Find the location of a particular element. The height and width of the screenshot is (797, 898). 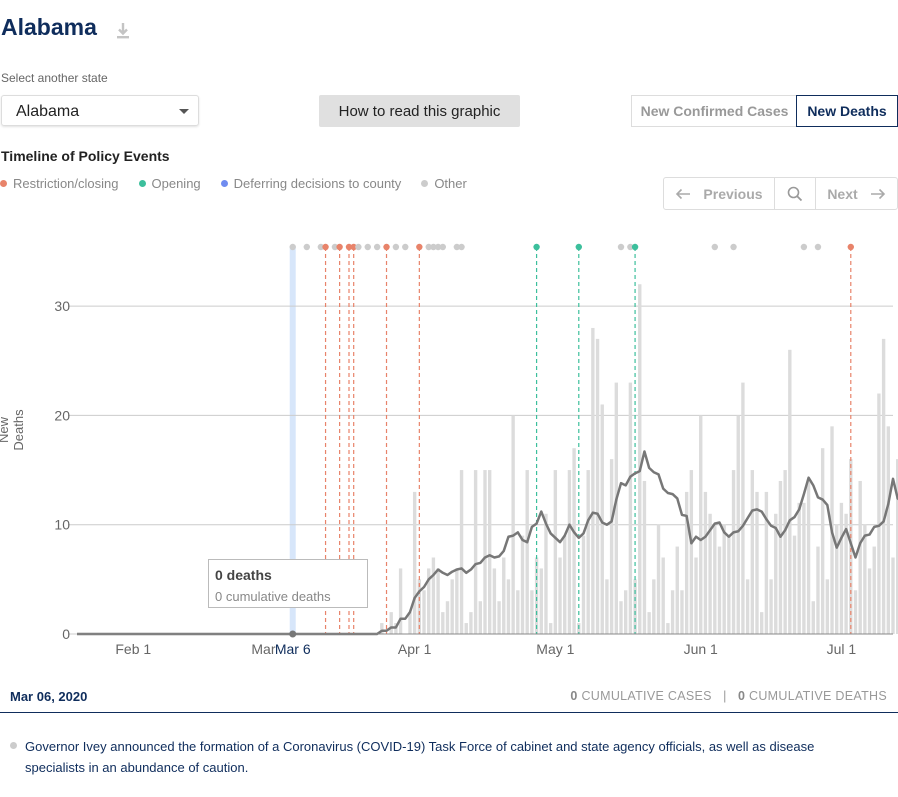

chevron-down-icon is located at coordinates (184, 111).